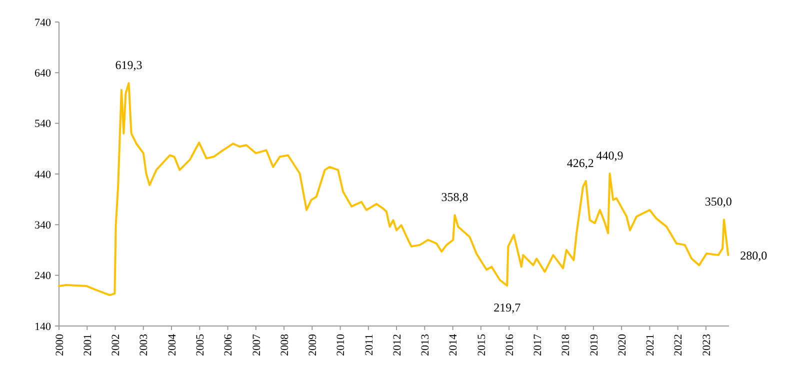  Describe the element at coordinates (128, 65) in the screenshot. I see `annotation: 619,3` at that location.